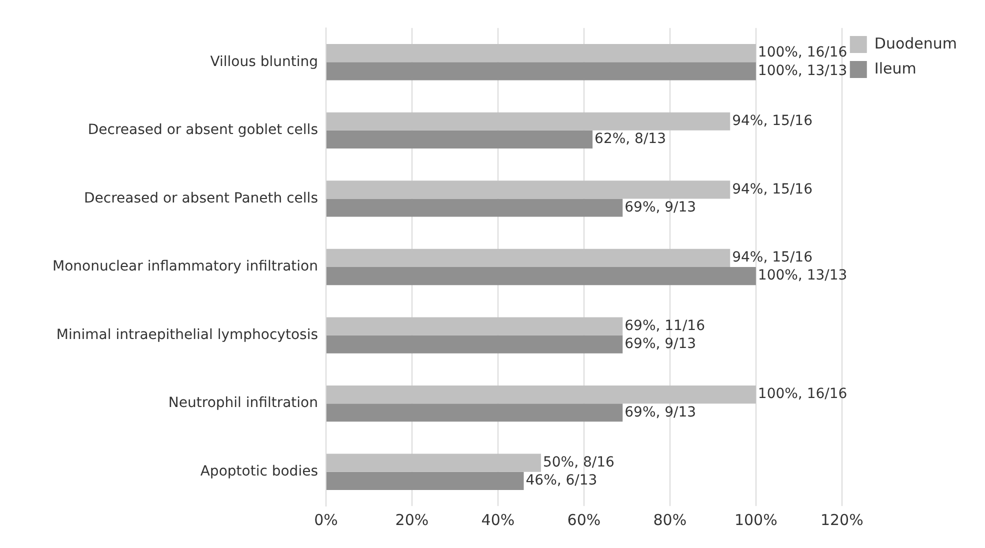  I want to click on data-label: 62%, 8/13, so click(630, 139).